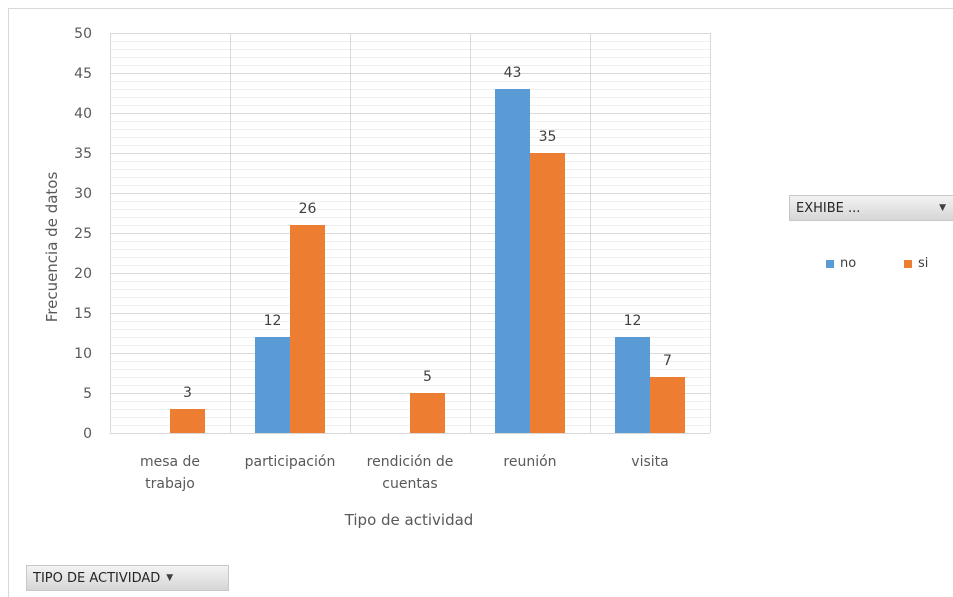 The height and width of the screenshot is (597, 953). What do you see at coordinates (83, 74) in the screenshot?
I see `y-tick-label: 45` at bounding box center [83, 74].